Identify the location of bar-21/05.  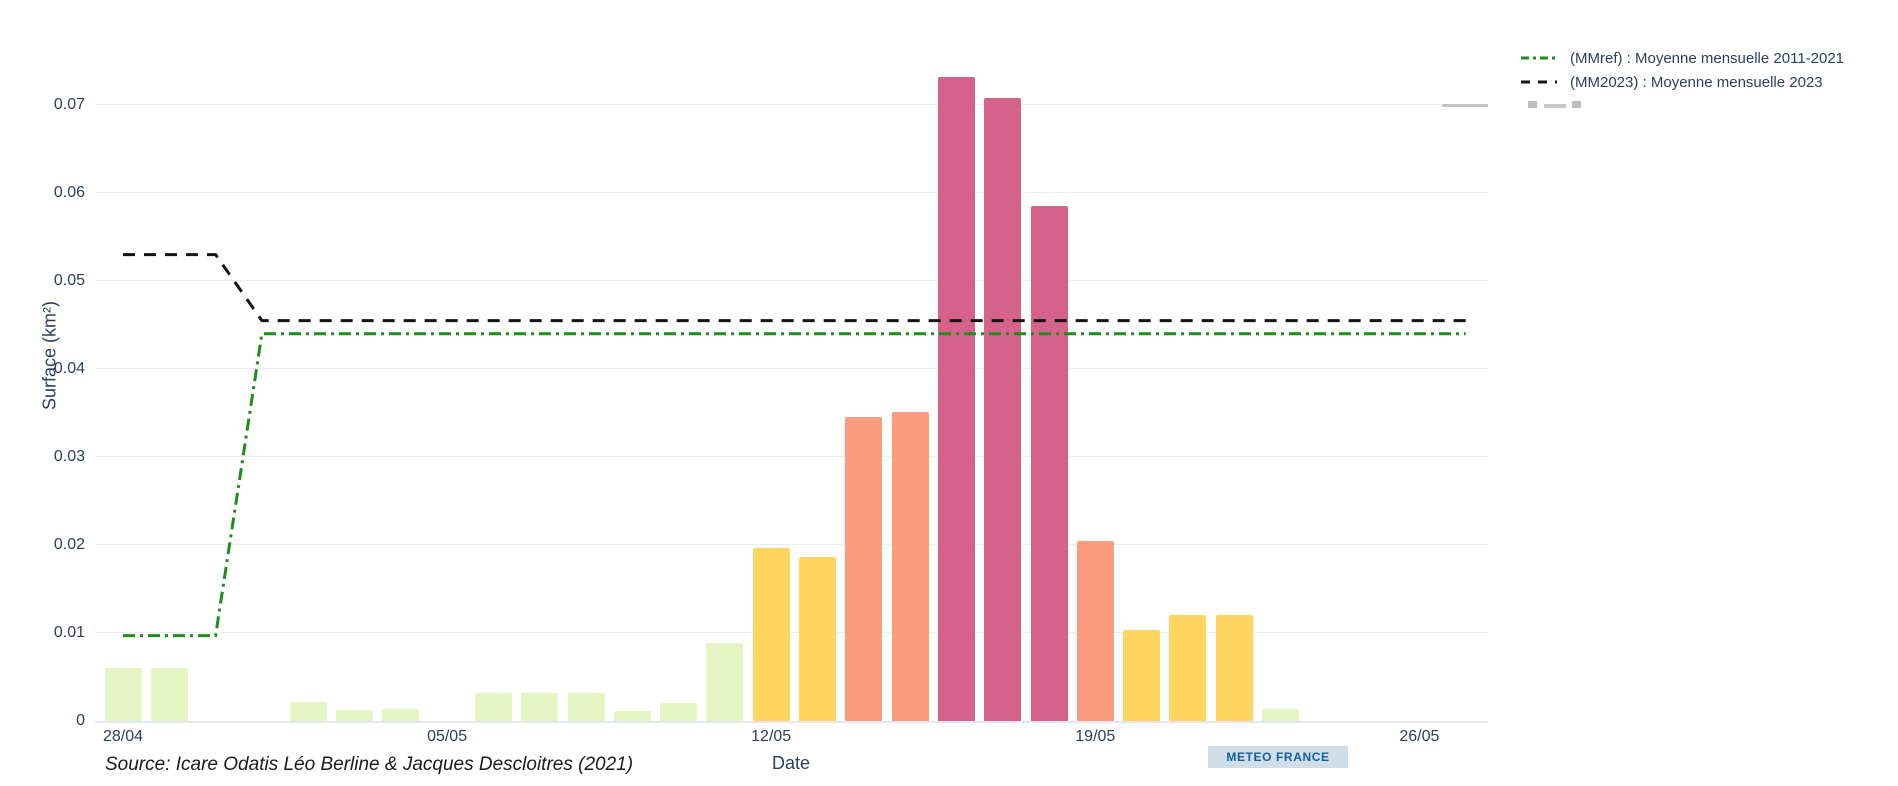
(1188, 668).